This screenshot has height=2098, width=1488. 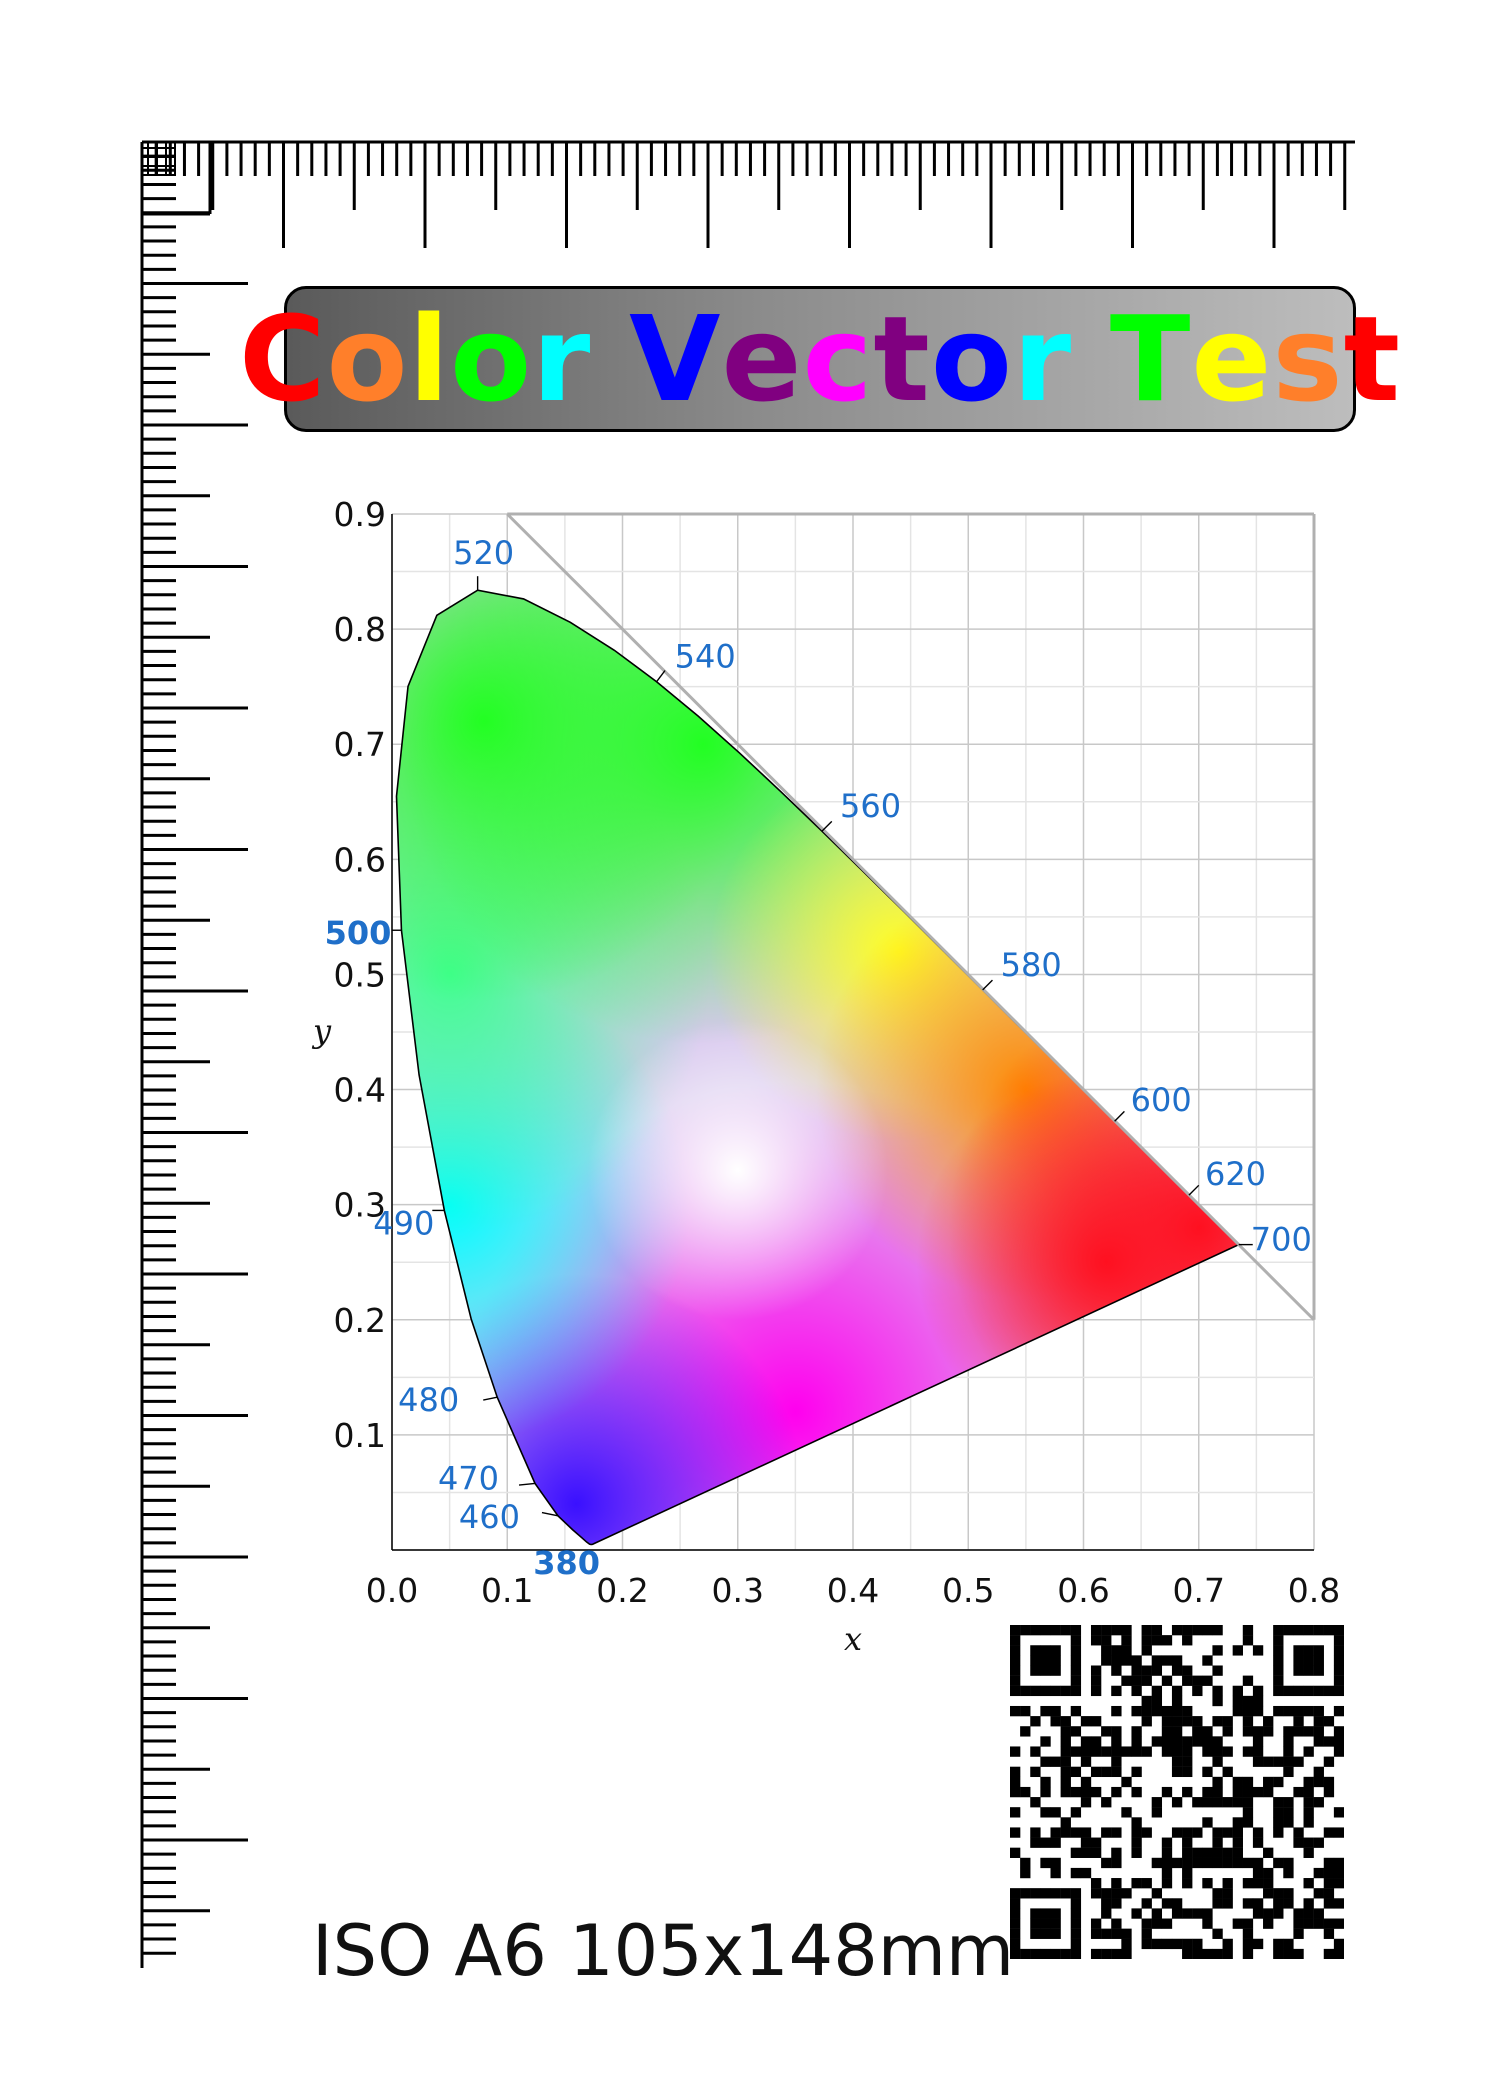 What do you see at coordinates (870, 806) in the screenshot?
I see `wavelength-label-560: 560` at bounding box center [870, 806].